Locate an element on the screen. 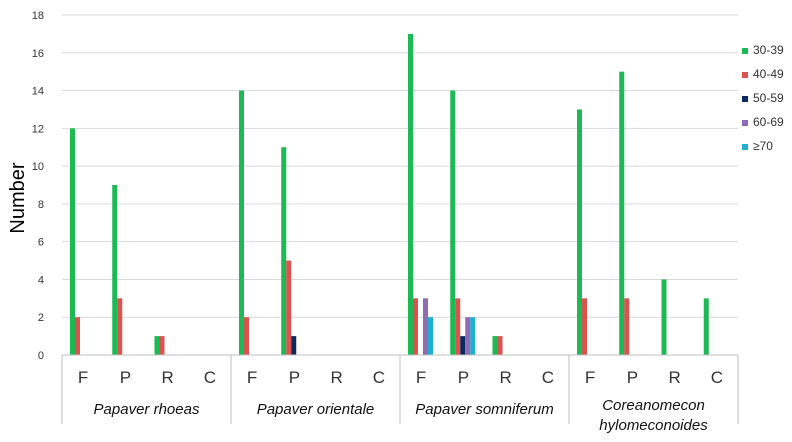  species-group-label: Papaver orientale is located at coordinates (316, 409).